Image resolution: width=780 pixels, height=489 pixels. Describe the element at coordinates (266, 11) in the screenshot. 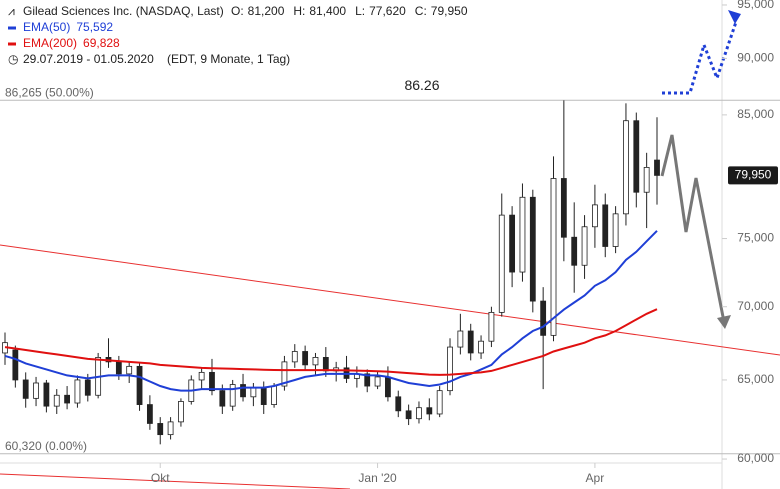

I see `quote-value: 81,200` at that location.